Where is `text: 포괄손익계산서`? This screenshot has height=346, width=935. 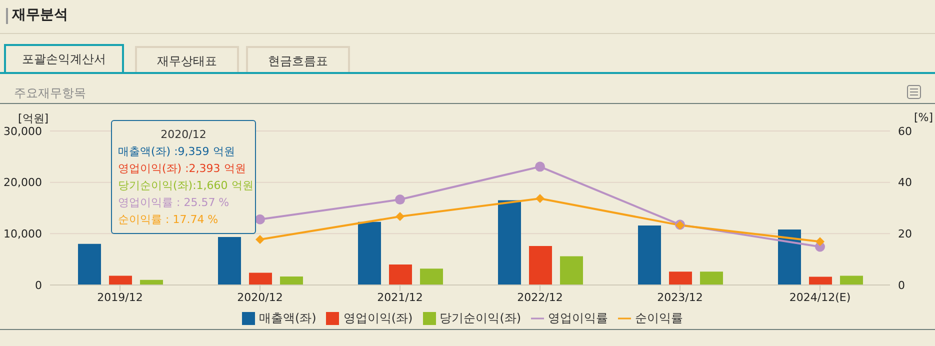
text: 포괄손익계산서 is located at coordinates (64, 59).